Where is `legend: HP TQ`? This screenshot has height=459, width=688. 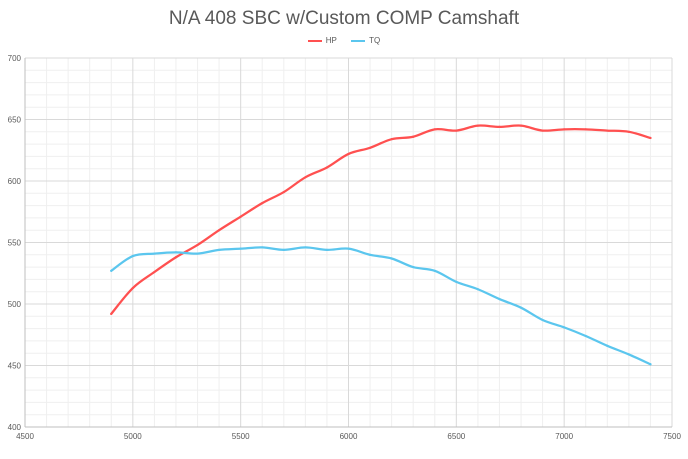 legend: HP TQ is located at coordinates (344, 40).